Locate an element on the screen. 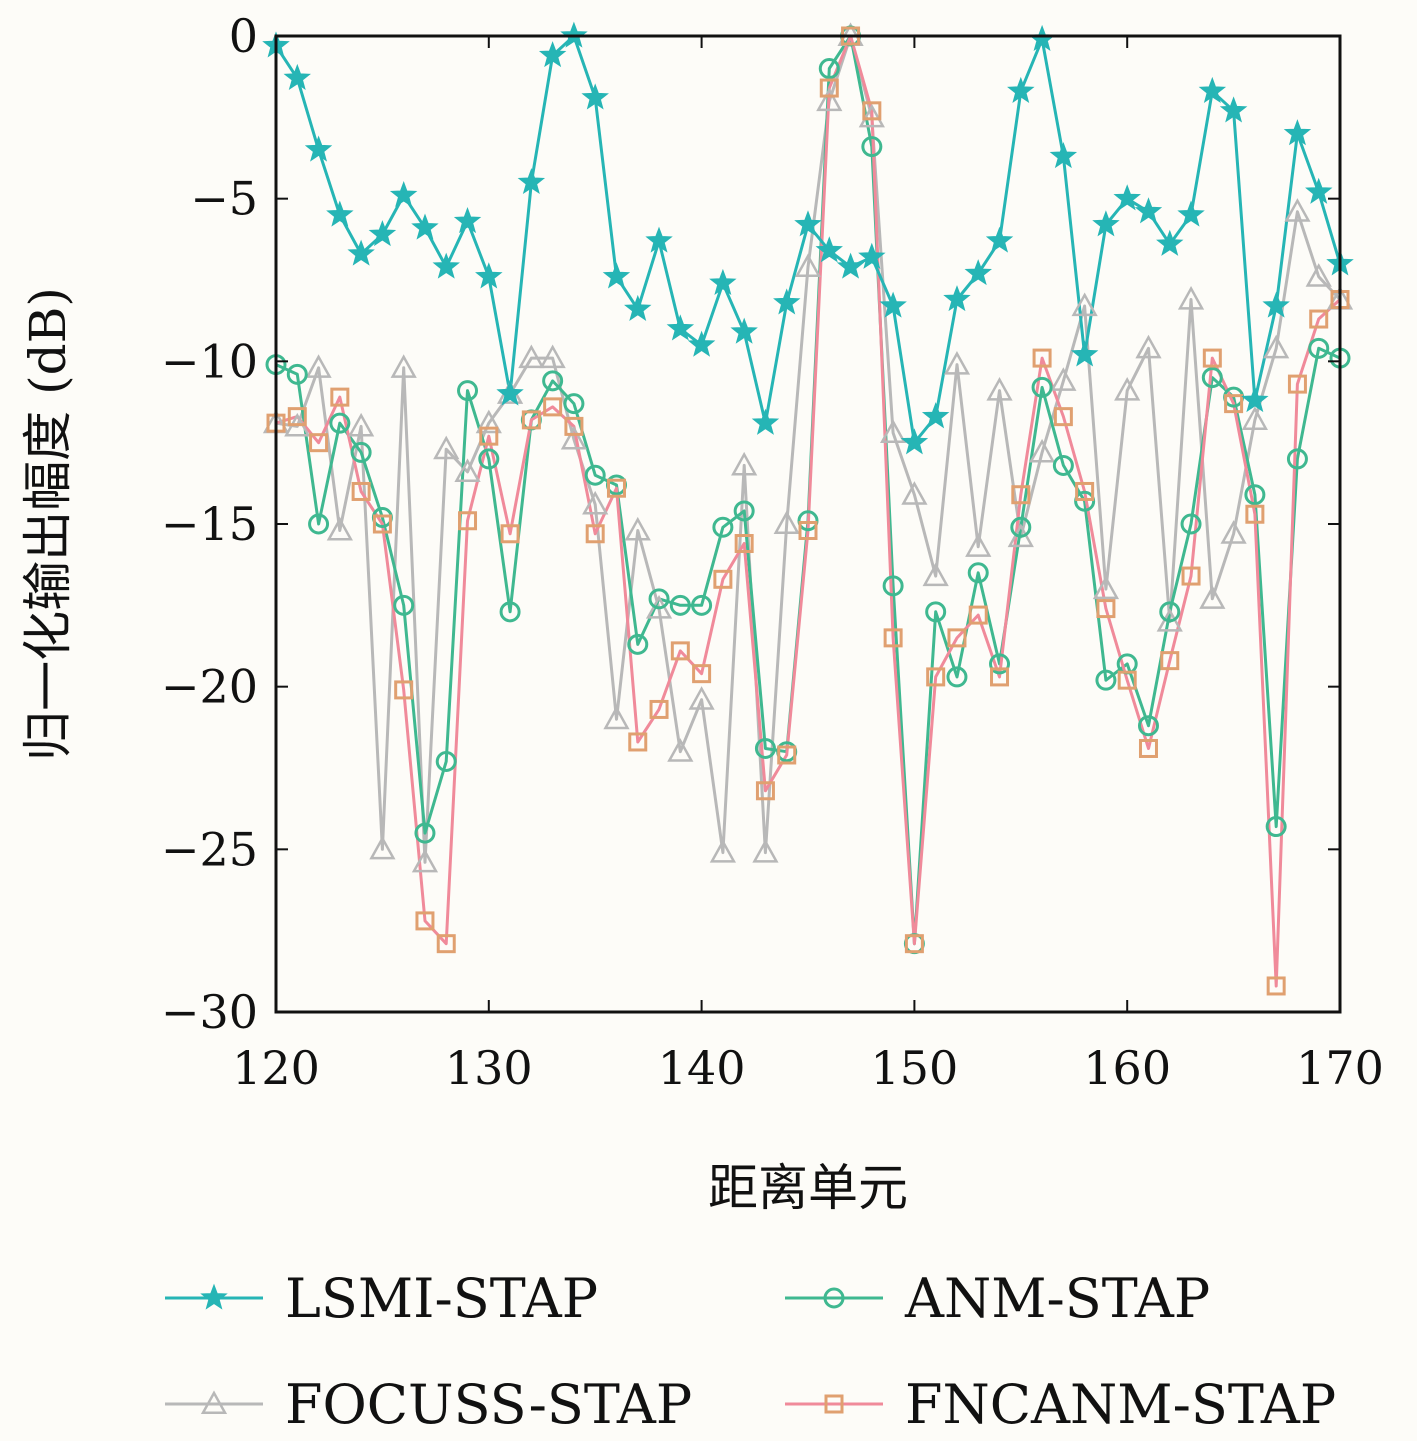  legend-label: ANM-STAP is located at coordinates (1057, 1298).